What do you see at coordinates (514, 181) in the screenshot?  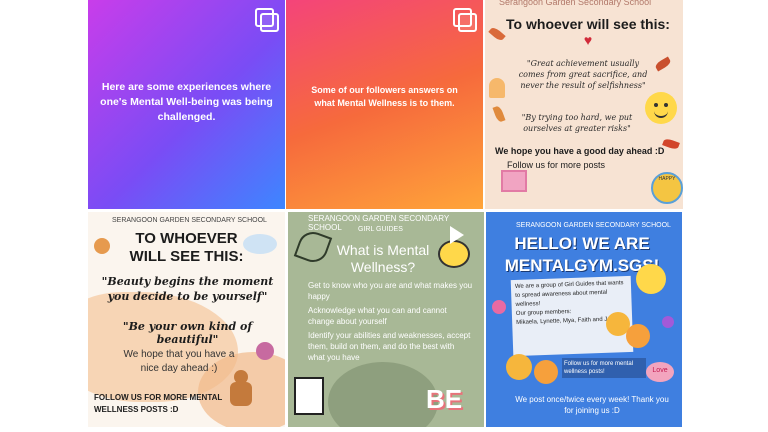 I see `gift-icon` at bounding box center [514, 181].